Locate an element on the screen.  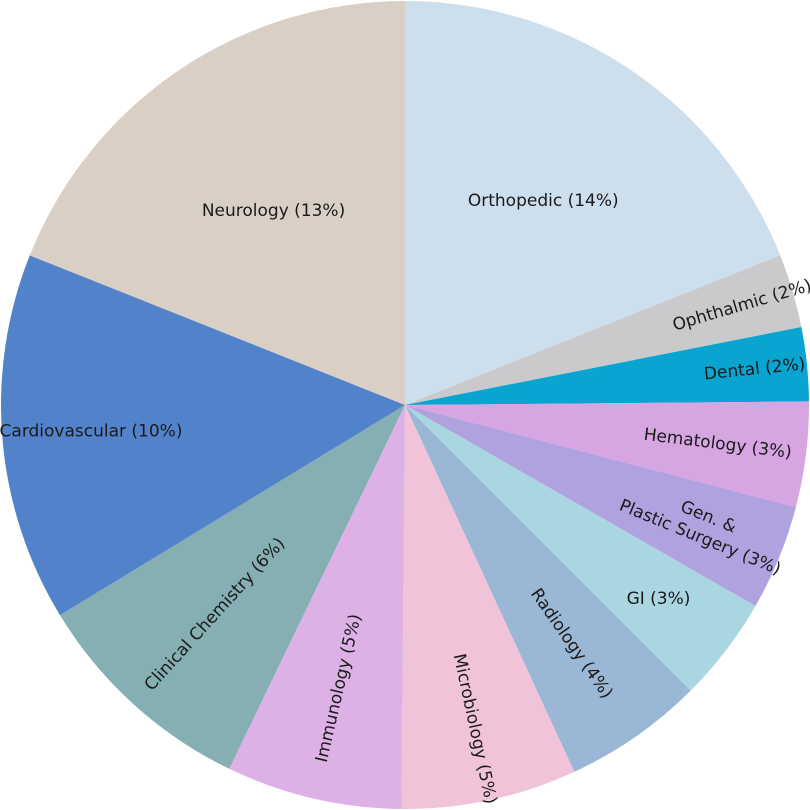
slice-label: Neurology (13%) is located at coordinates (273, 211).